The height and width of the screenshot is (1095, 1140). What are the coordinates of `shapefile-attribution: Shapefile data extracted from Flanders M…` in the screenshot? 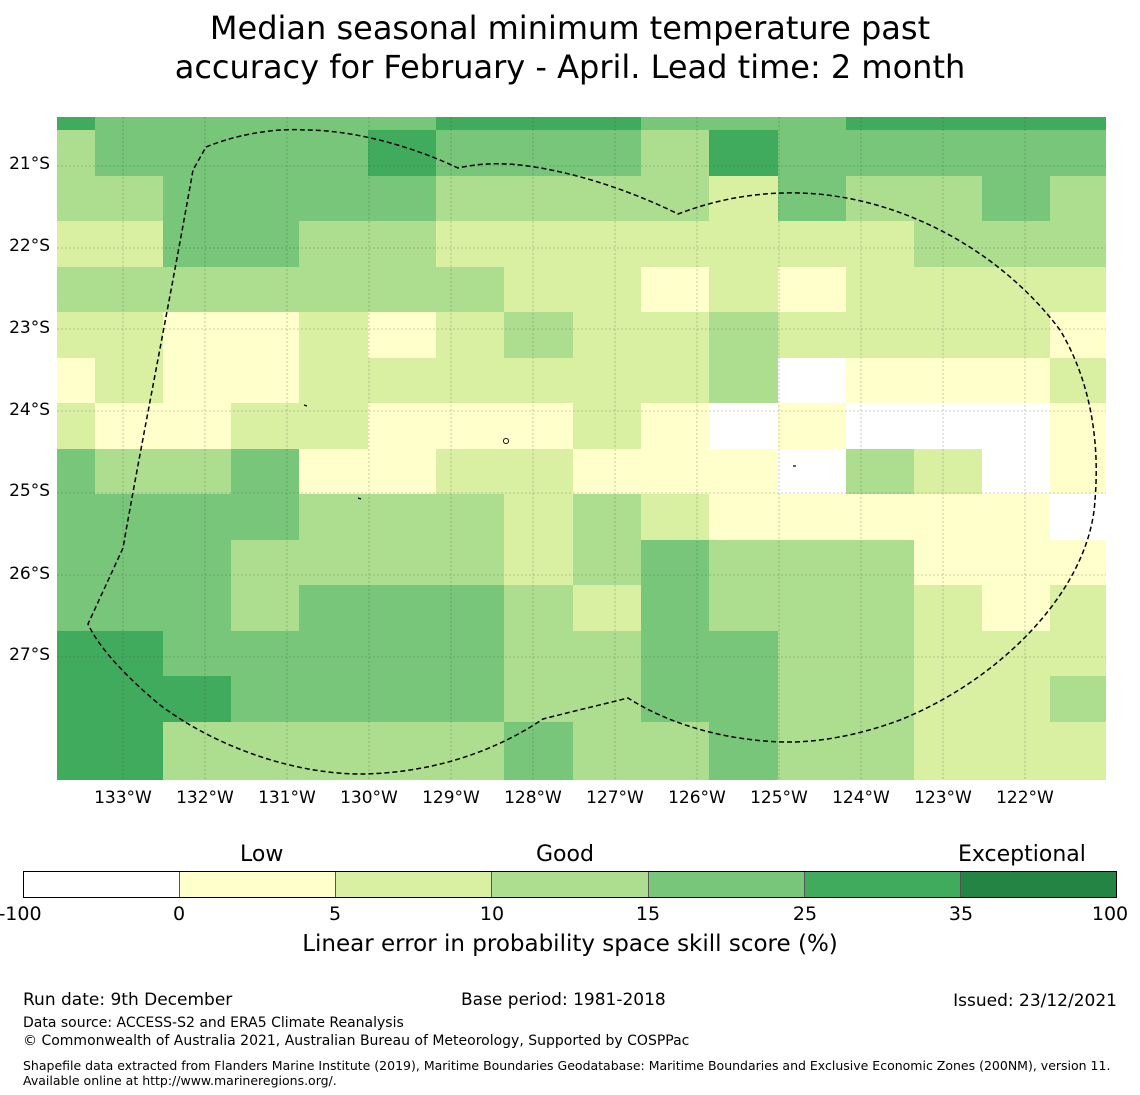 It's located at (567, 1073).